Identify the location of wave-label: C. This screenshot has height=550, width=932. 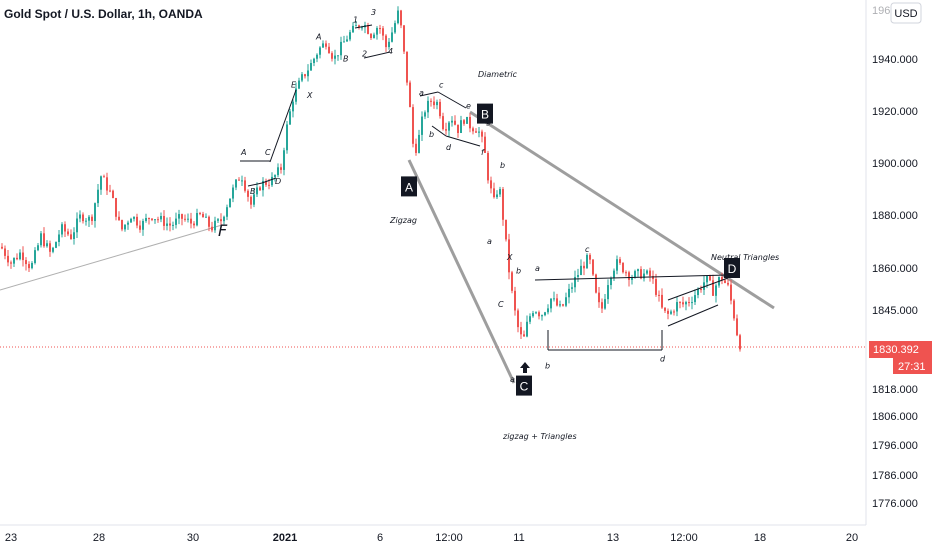
(268, 152).